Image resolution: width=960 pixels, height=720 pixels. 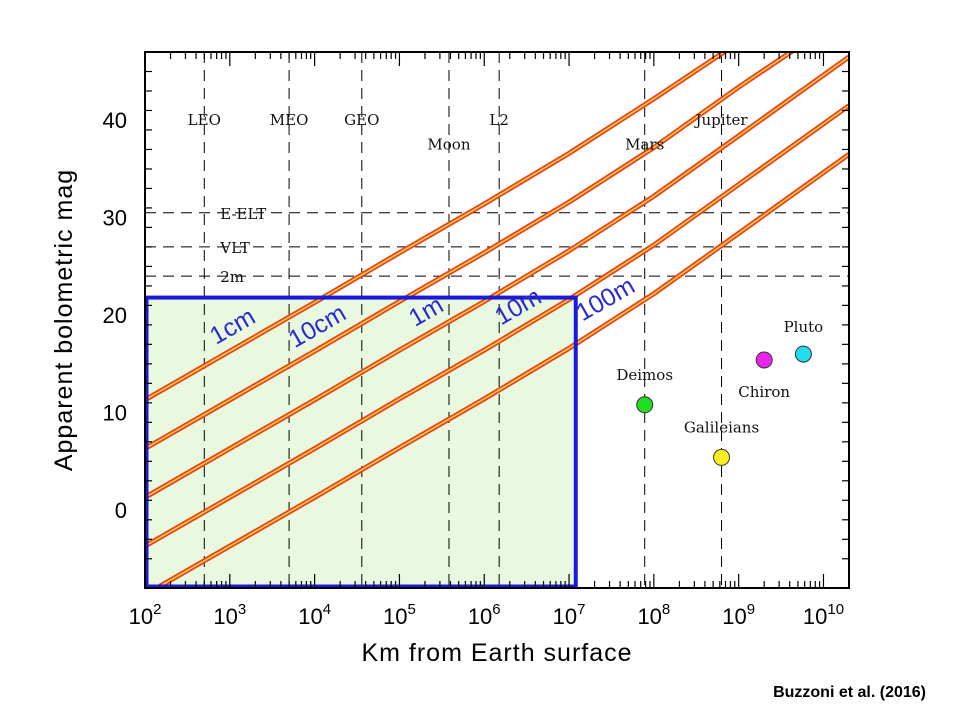 I want to click on y-tick-label: 0, so click(x=121, y=510).